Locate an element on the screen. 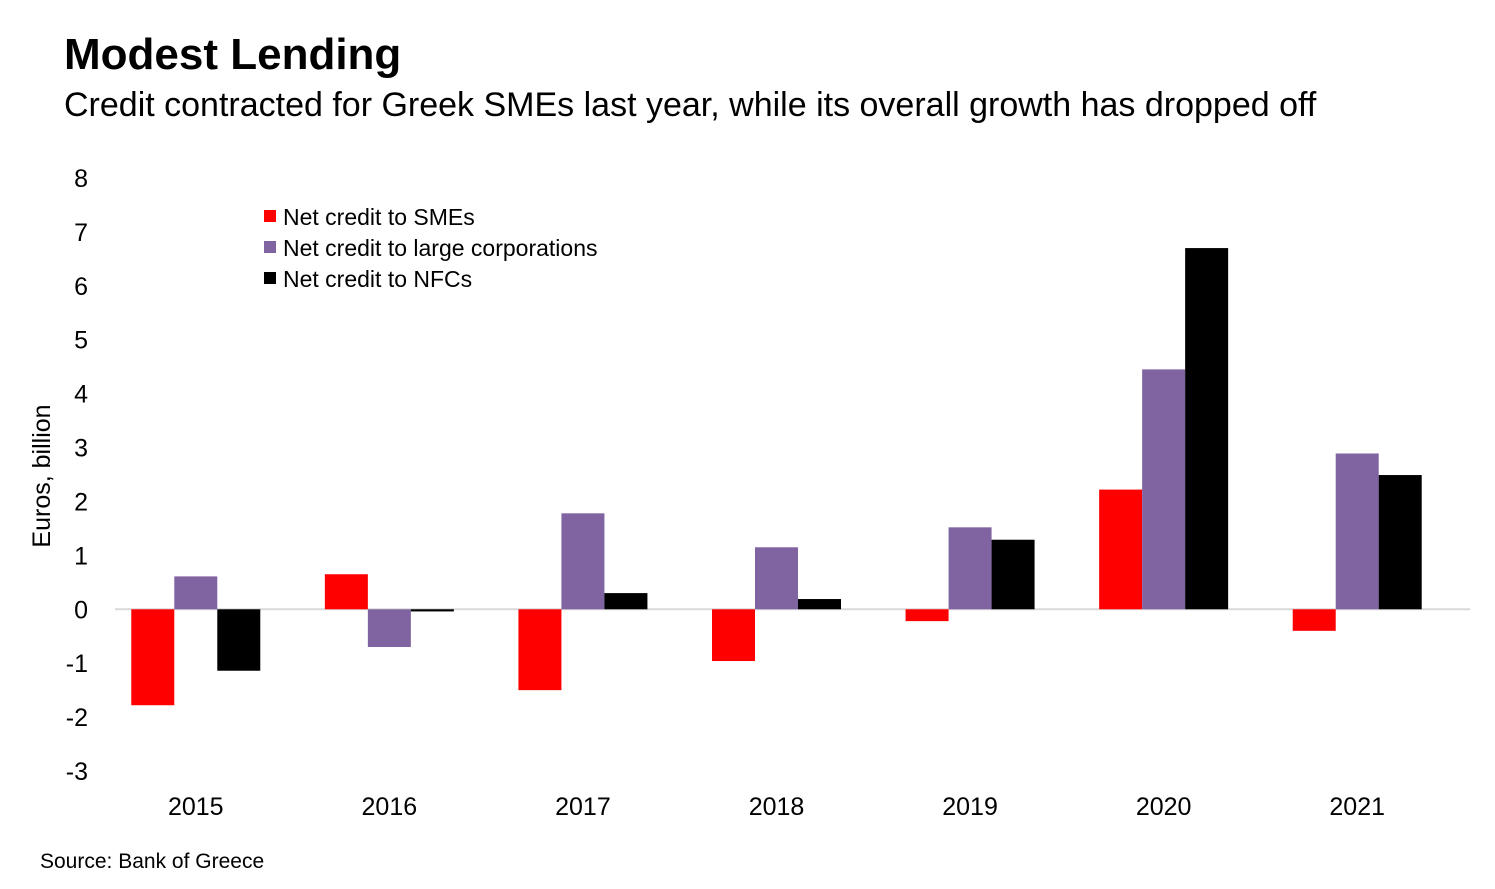 Image resolution: width=1495 pixels, height=889 pixels. y-tick-label: 7 is located at coordinates (81, 233).